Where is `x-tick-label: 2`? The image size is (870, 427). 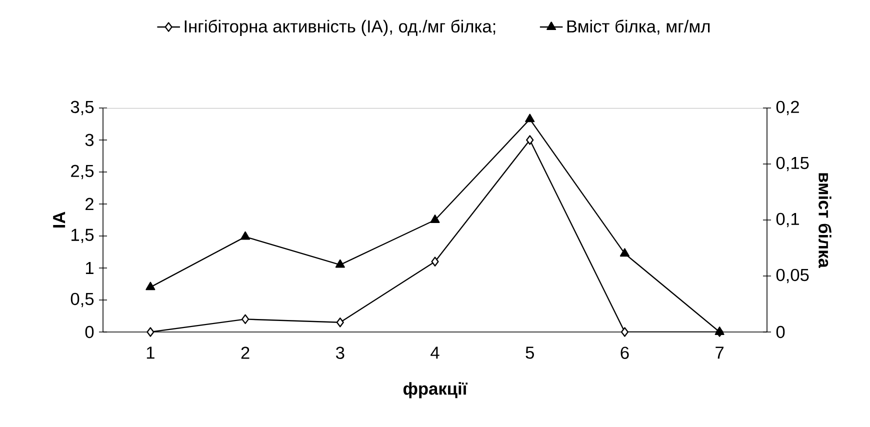
x-tick-label: 2 is located at coordinates (245, 352).